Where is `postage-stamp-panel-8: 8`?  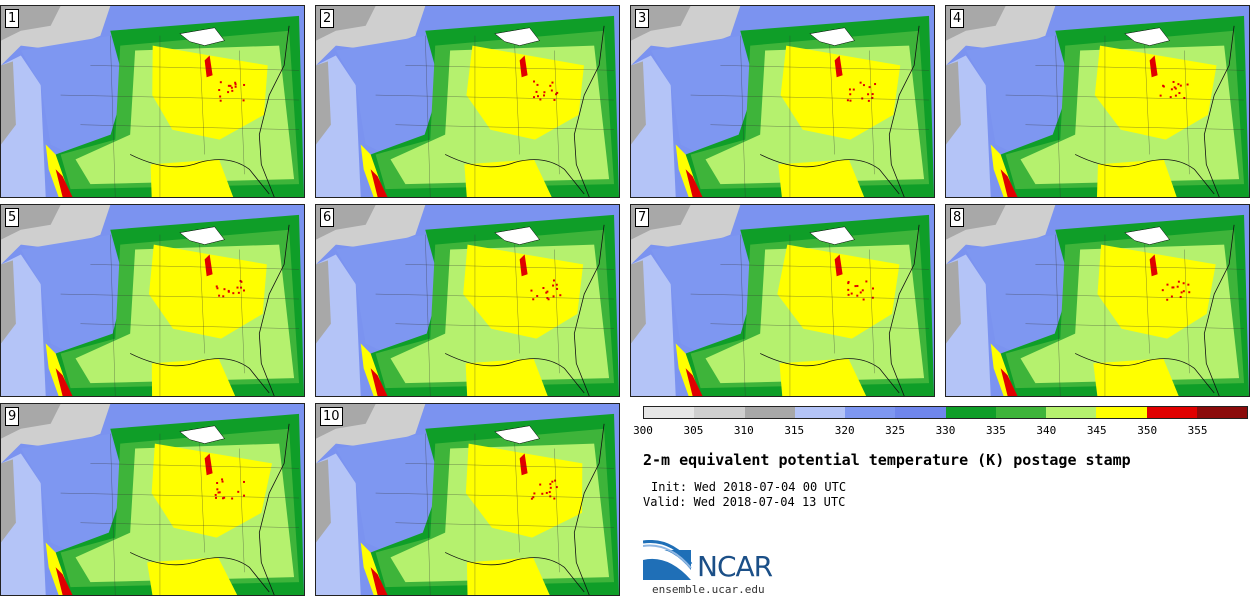 postage-stamp-panel-8: 8 is located at coordinates (1097, 300).